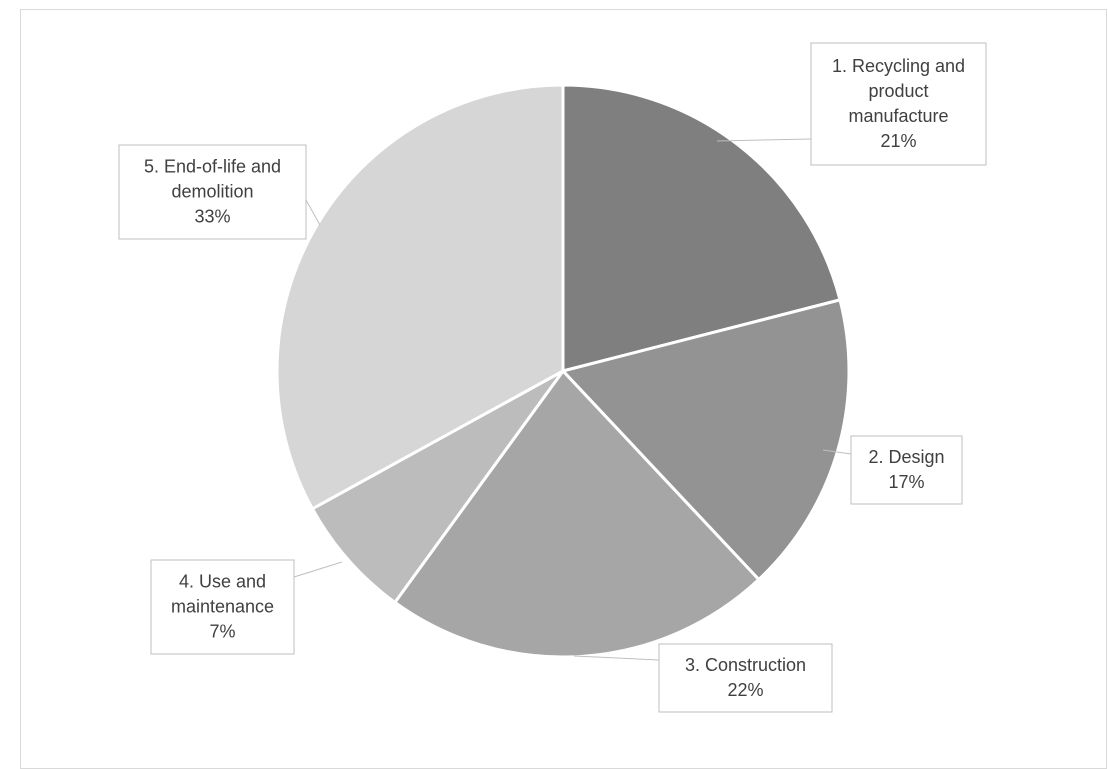 The width and height of the screenshot is (1108, 769). Describe the element at coordinates (222, 632) in the screenshot. I see `data-label-value: 7%` at that location.